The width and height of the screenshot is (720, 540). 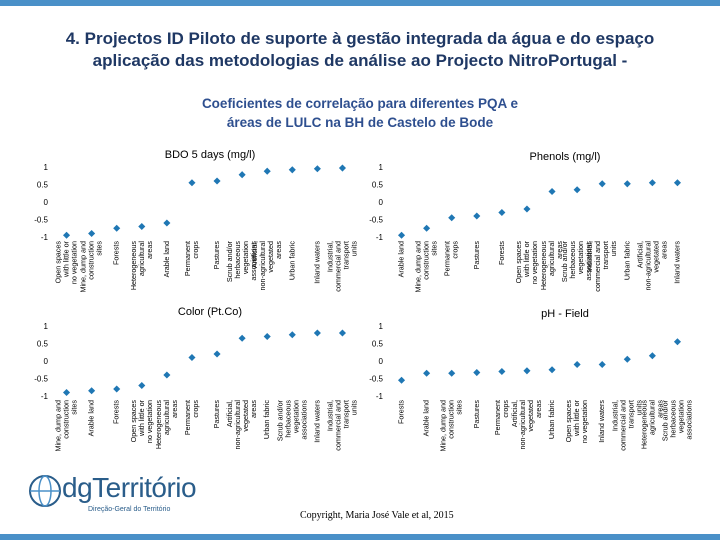 What do you see at coordinates (522, 425) in the screenshot?
I see `category-label-line: non-agricultural` at bounding box center [522, 425].